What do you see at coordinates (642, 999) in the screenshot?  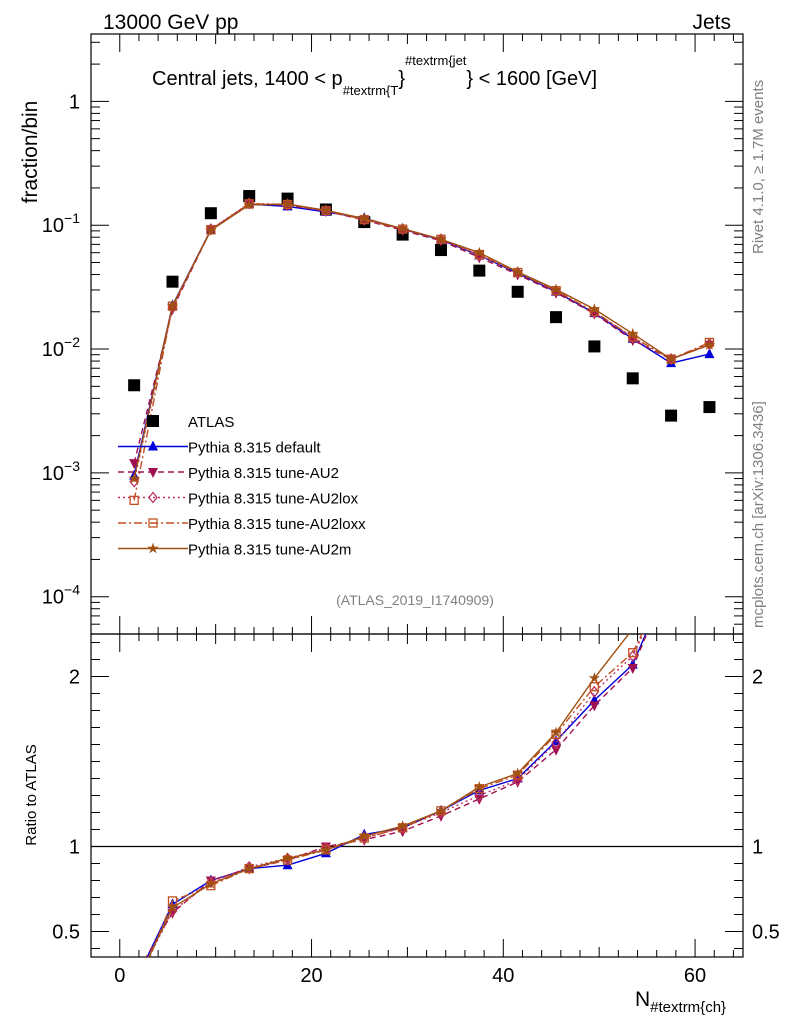 I see `x-axis-label-main: N` at bounding box center [642, 999].